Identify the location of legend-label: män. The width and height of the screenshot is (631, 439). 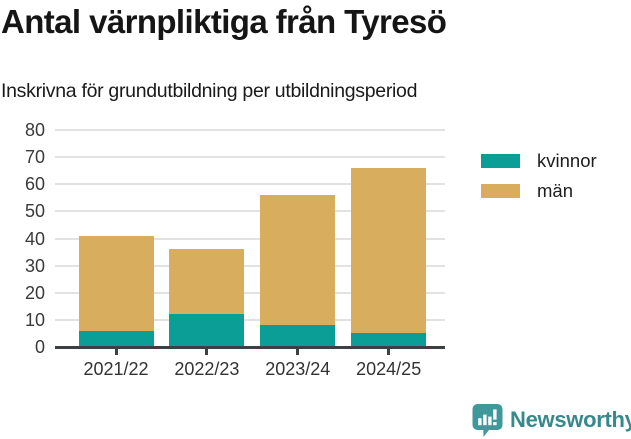
(555, 190).